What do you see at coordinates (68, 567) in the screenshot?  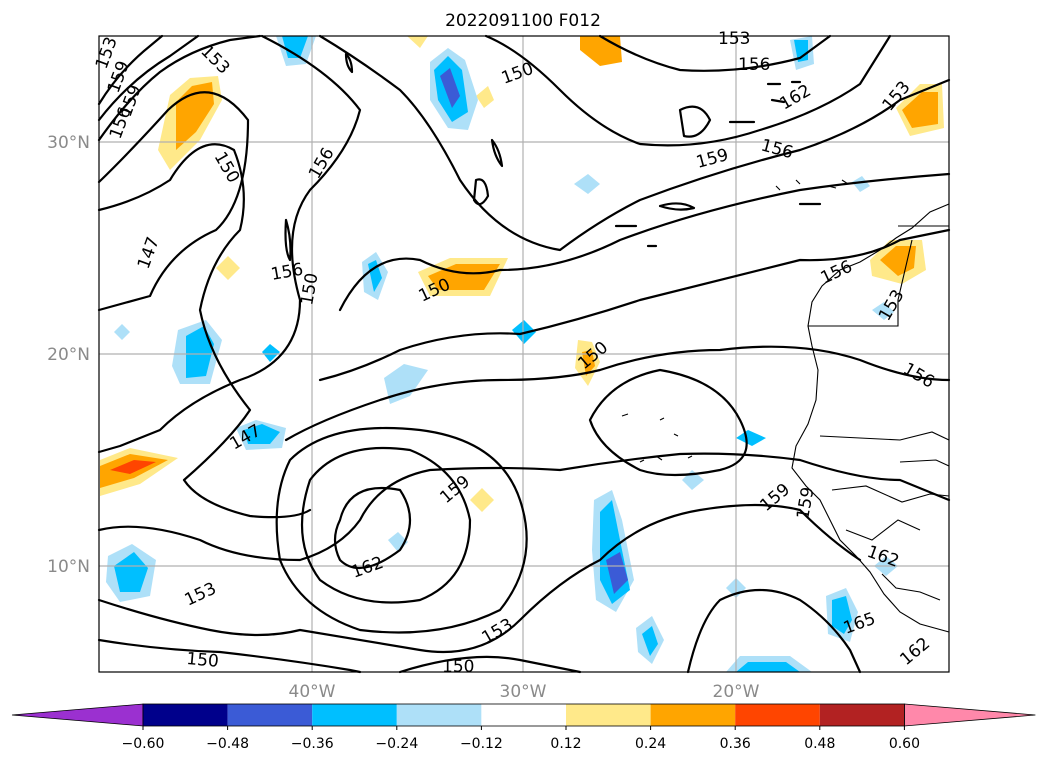 I see `lat-label-10n: 10°N` at bounding box center [68, 567].